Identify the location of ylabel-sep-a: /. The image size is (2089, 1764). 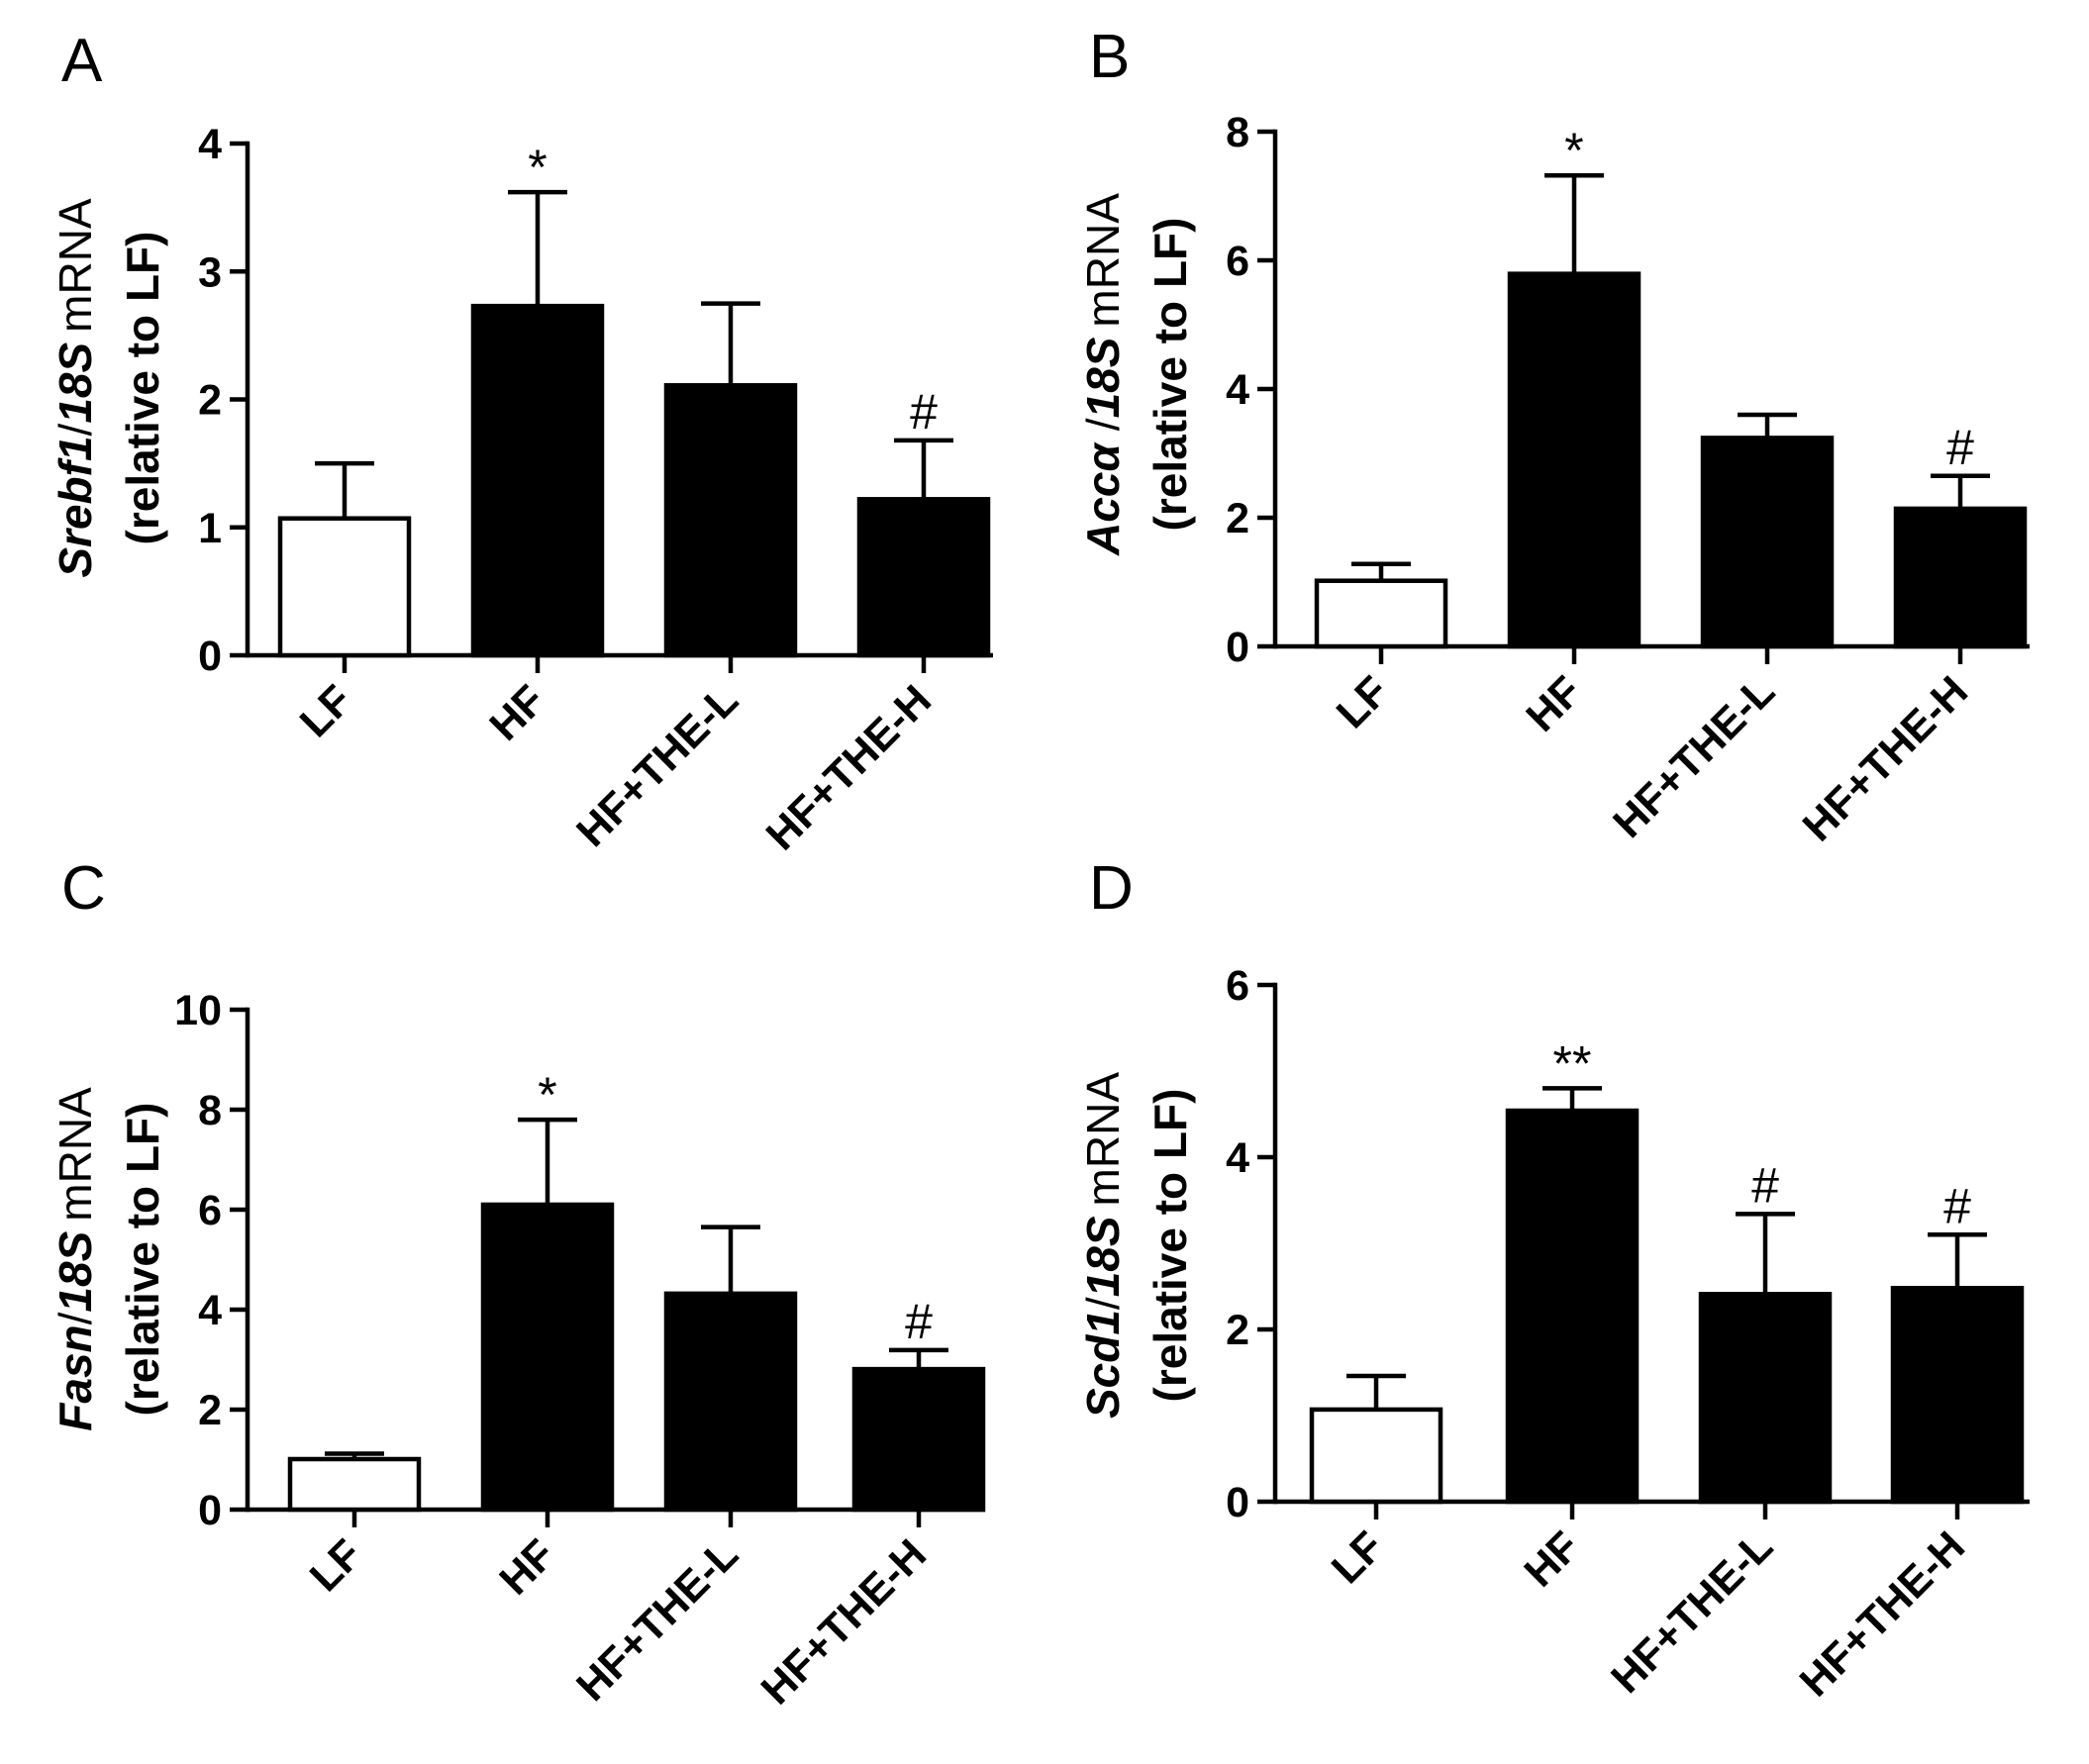
(75, 429).